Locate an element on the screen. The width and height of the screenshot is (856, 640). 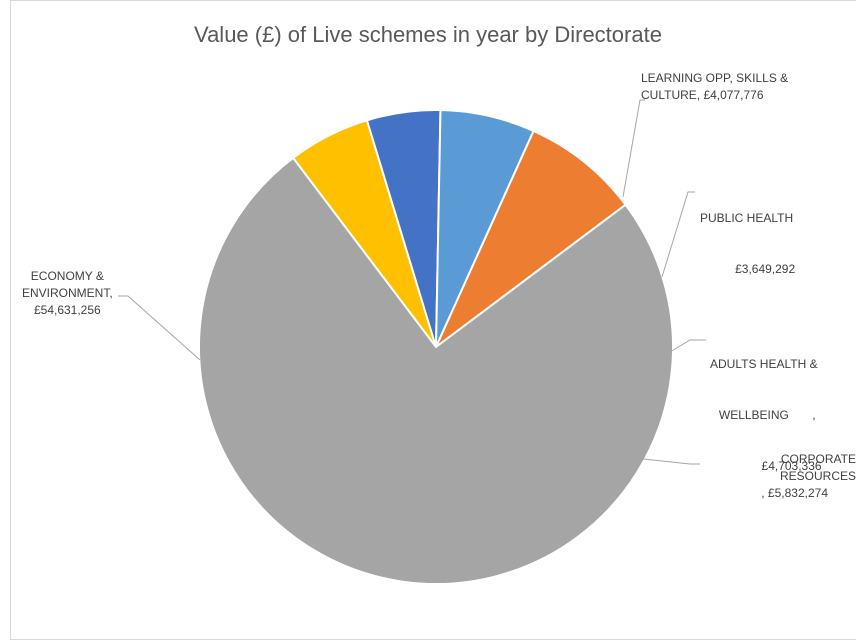
leader-line-adults-health is located at coordinates (687, 346).